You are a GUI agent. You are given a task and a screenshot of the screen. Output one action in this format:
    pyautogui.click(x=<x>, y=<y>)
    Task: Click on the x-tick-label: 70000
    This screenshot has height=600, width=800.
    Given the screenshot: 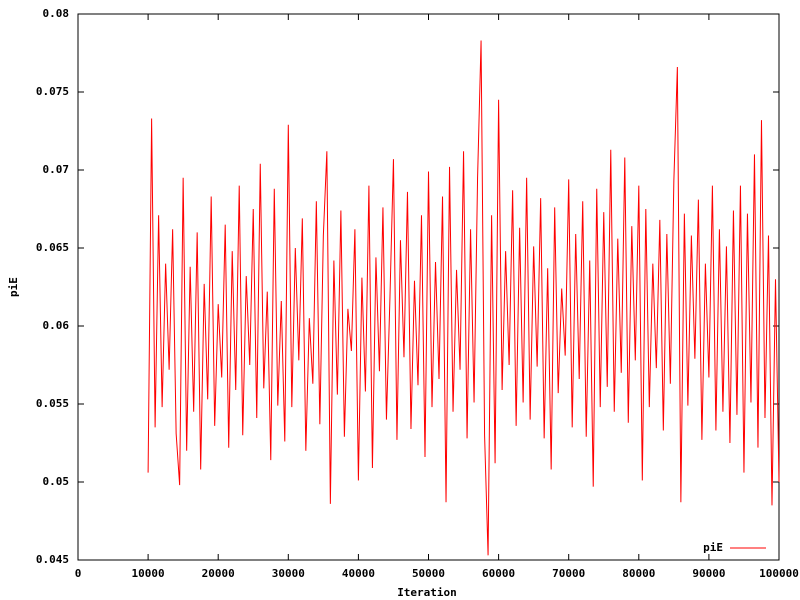 What is the action you would take?
    pyautogui.click(x=568, y=573)
    